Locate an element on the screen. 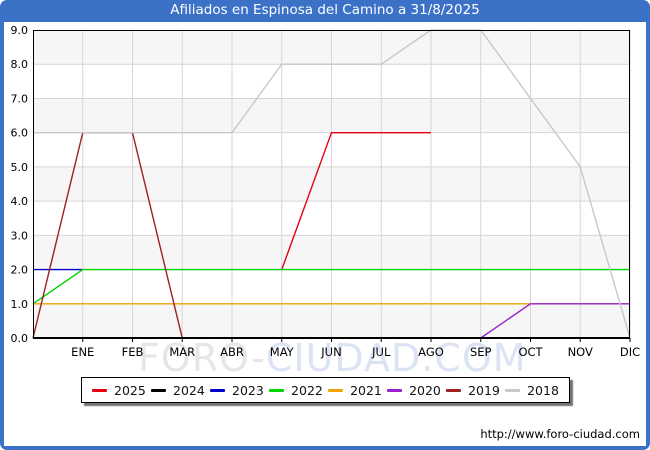  legend-dash-2018 is located at coordinates (513, 390).